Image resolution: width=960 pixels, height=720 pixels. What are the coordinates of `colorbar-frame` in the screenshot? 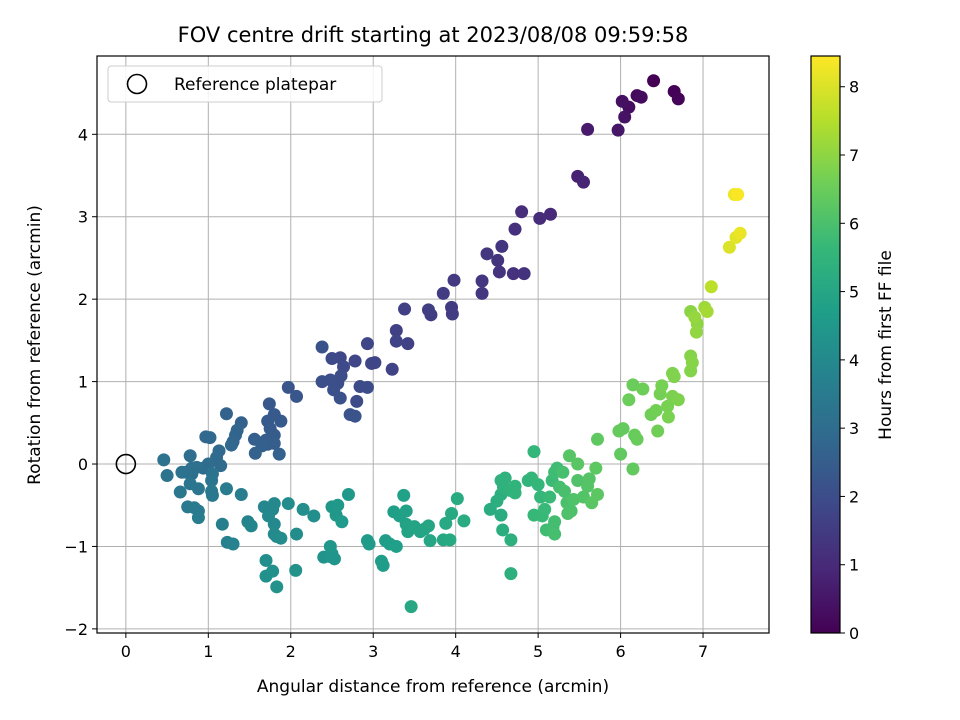 It's located at (825, 344).